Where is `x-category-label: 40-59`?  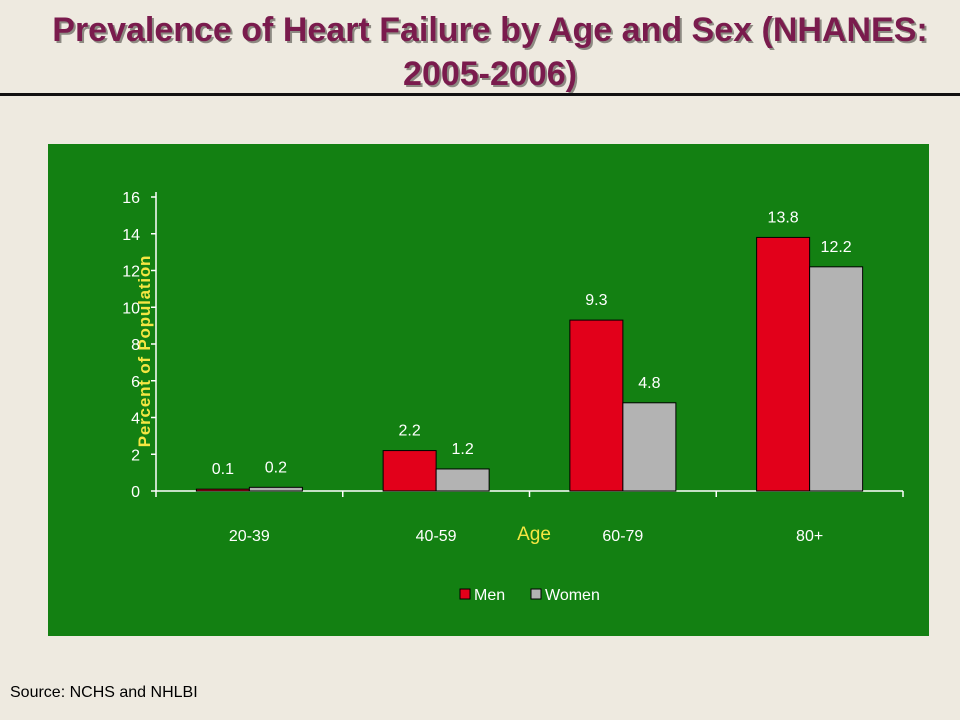 x-category-label: 40-59 is located at coordinates (436, 536).